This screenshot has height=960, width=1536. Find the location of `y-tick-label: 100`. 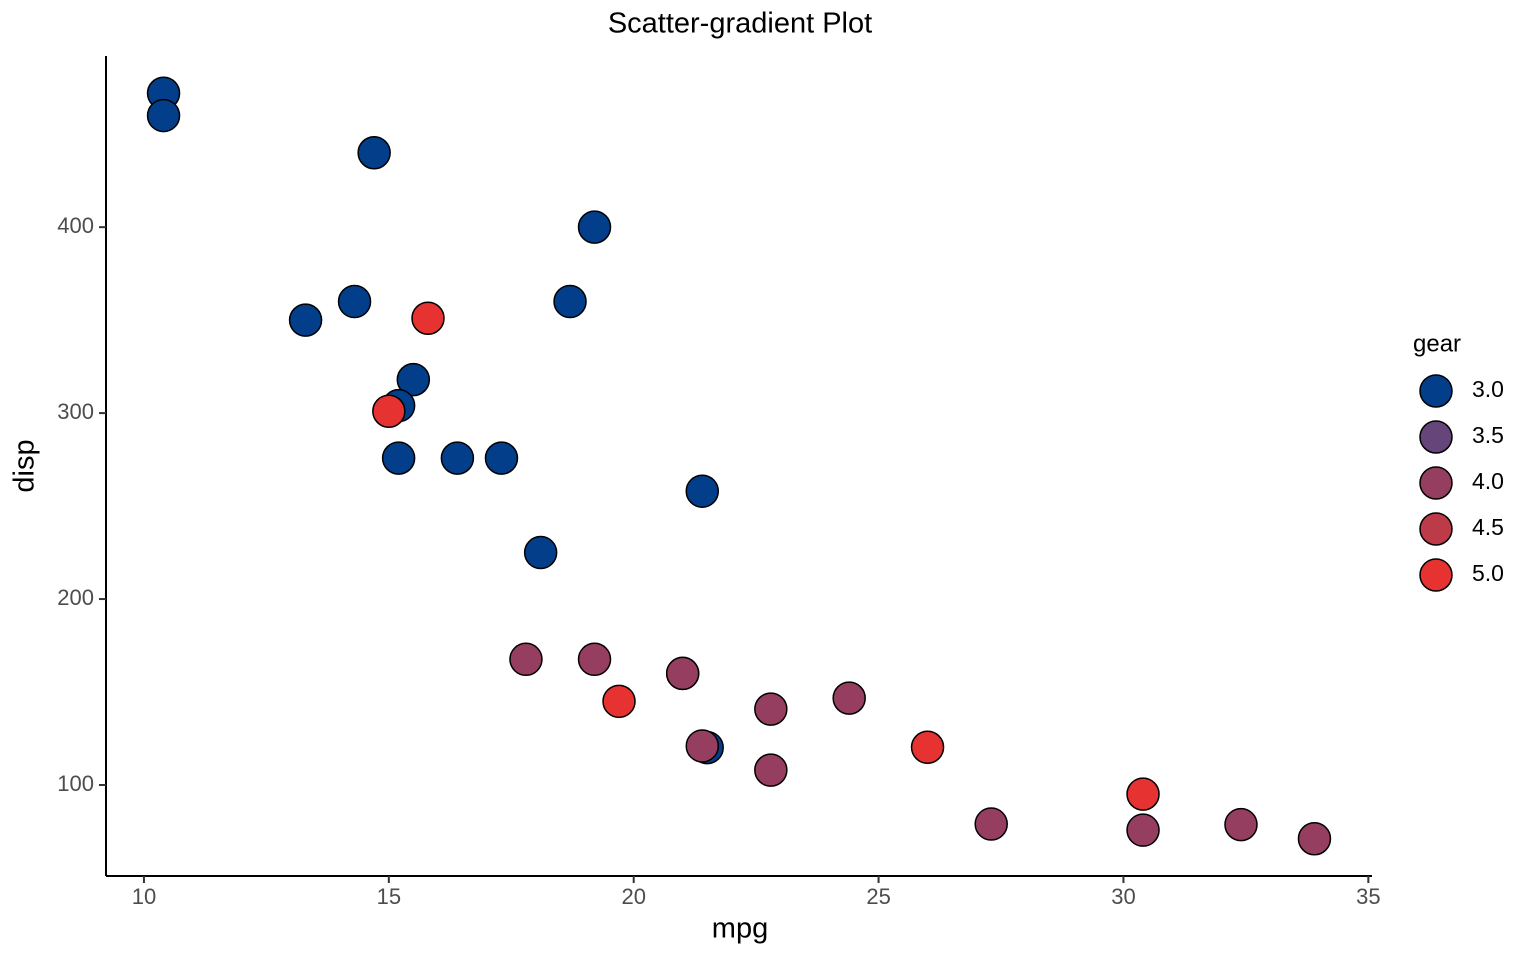

y-tick-label: 100 is located at coordinates (75, 783).